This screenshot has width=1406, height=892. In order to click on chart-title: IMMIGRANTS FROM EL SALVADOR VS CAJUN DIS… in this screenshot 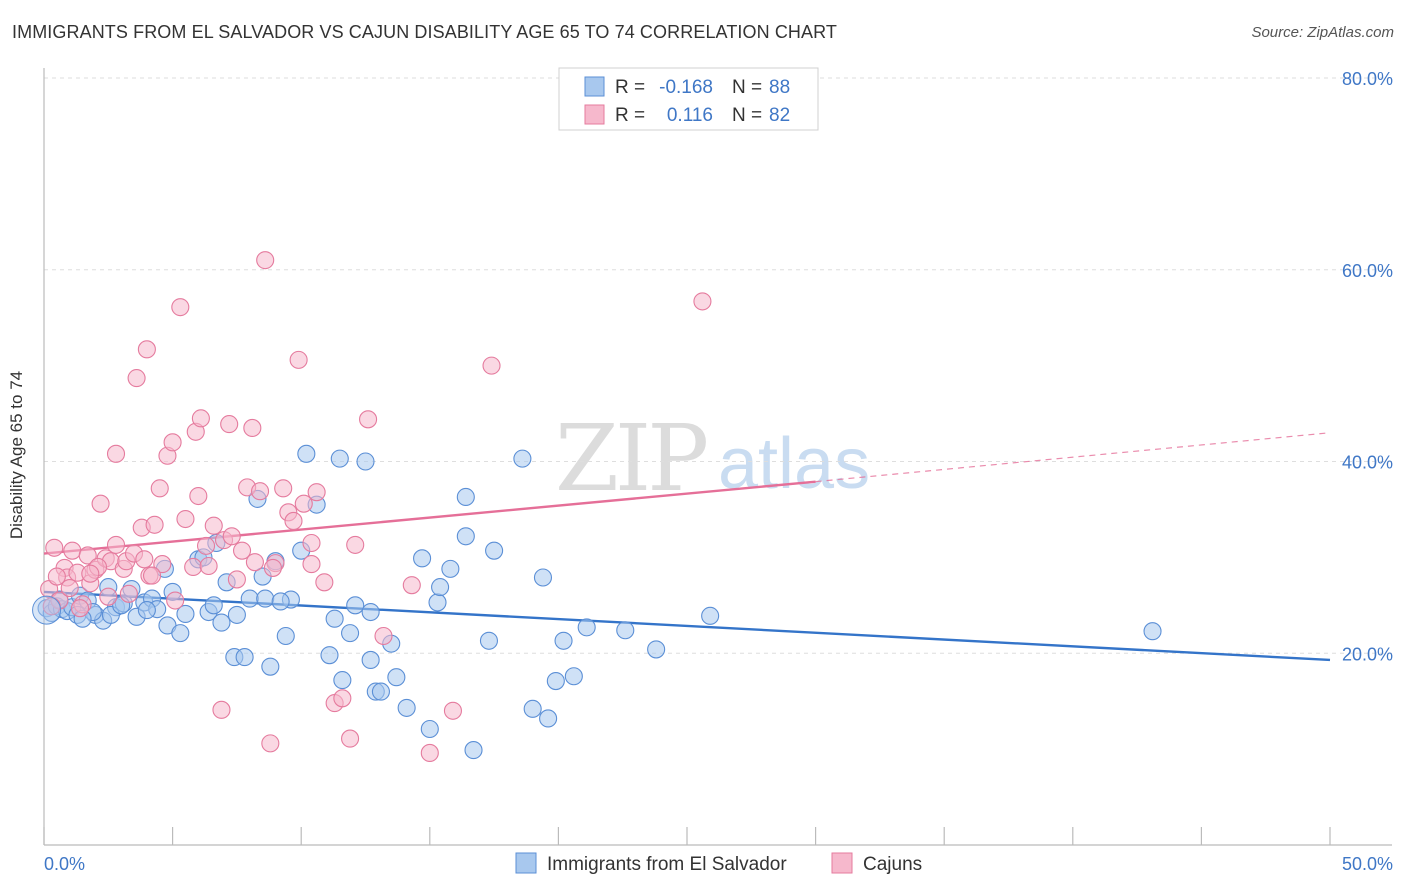, I will do `click(424, 32)`.